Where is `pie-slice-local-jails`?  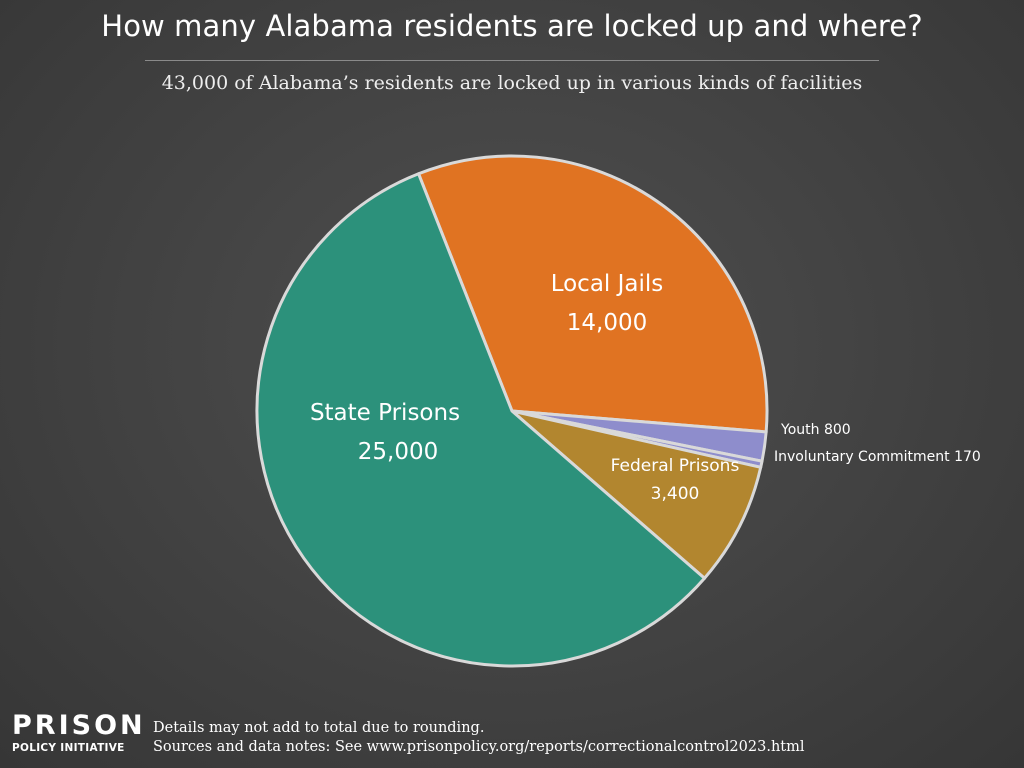
pie-slice-local-jails is located at coordinates (593, 294).